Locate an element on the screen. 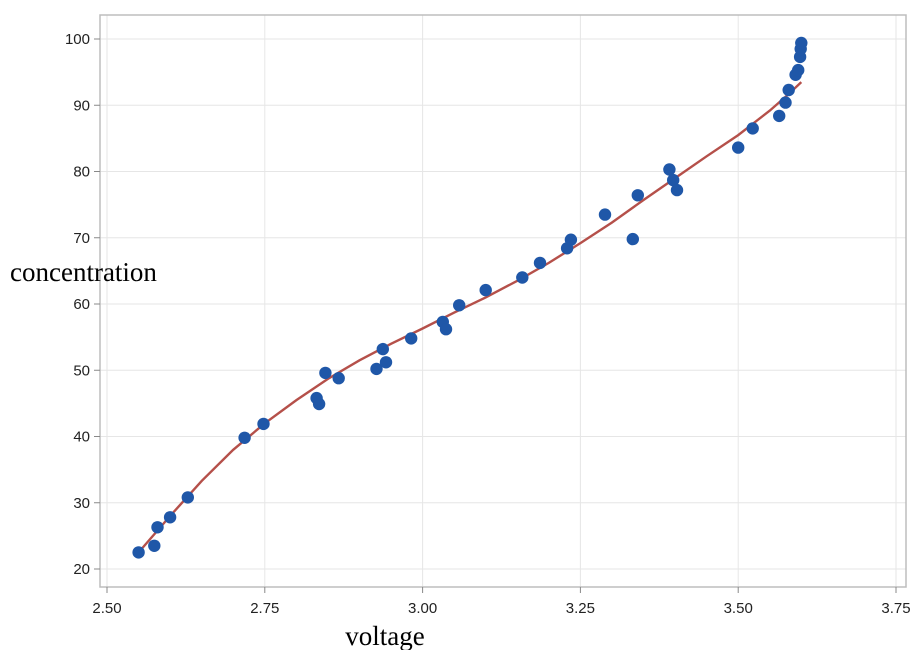  y-tick-label: 30 is located at coordinates (81, 503).